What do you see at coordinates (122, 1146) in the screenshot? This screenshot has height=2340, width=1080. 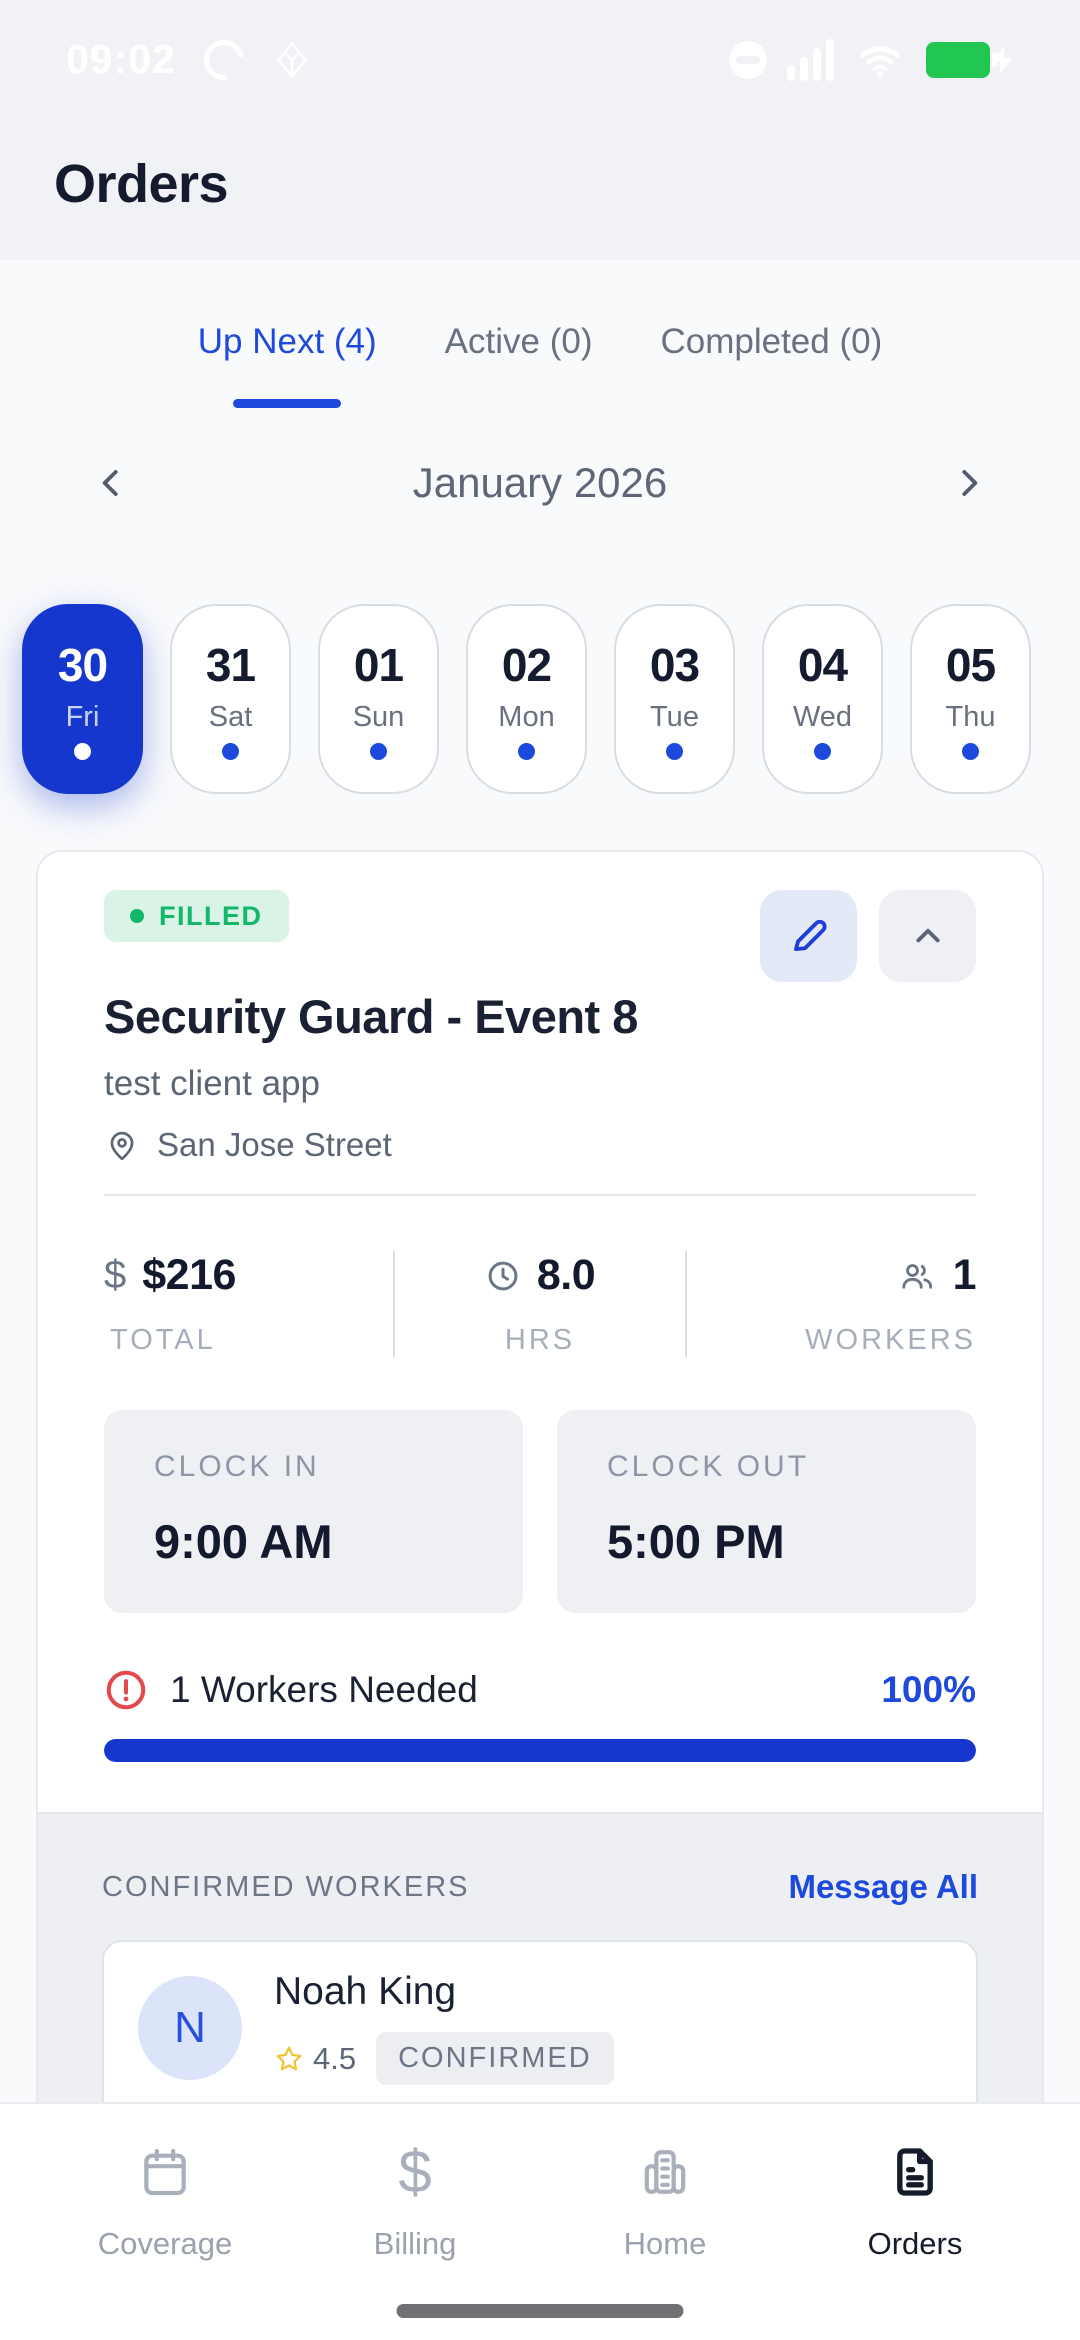 I see `location-pin-icon` at bounding box center [122, 1146].